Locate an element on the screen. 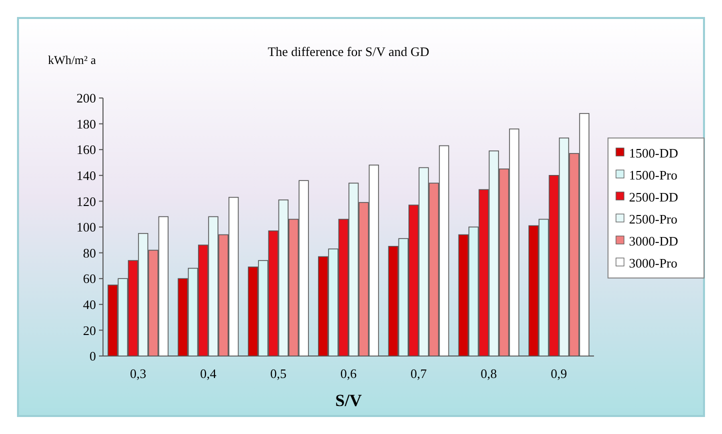  y-tick-label: 80 is located at coordinates (89, 252).